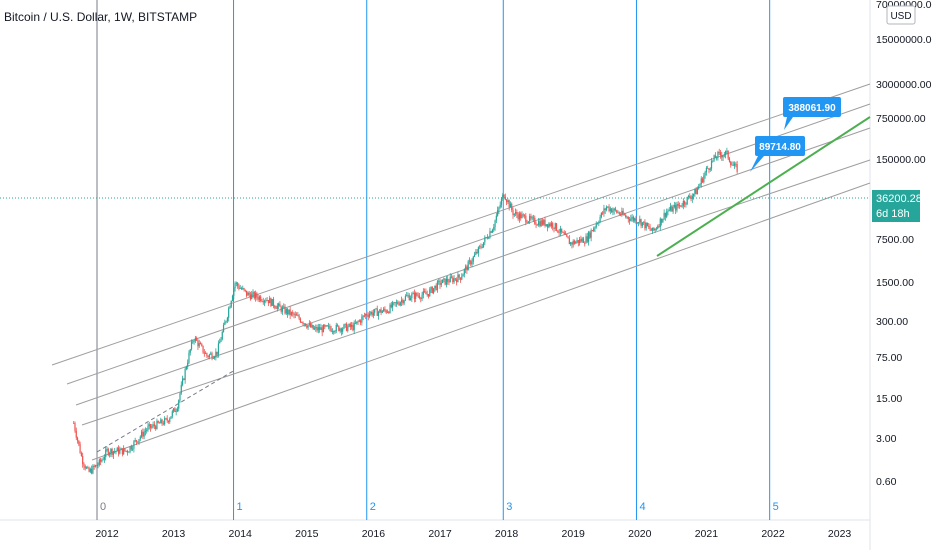  Describe the element at coordinates (899, 199) in the screenshot. I see `current-price-value: 36200.28` at that location.